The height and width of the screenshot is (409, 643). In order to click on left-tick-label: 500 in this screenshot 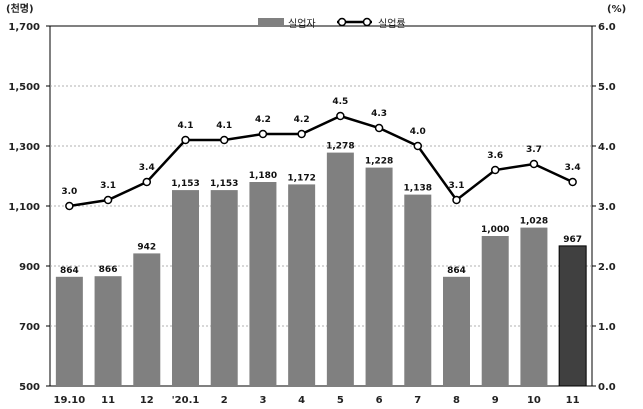, I will do `click(29, 387)`.